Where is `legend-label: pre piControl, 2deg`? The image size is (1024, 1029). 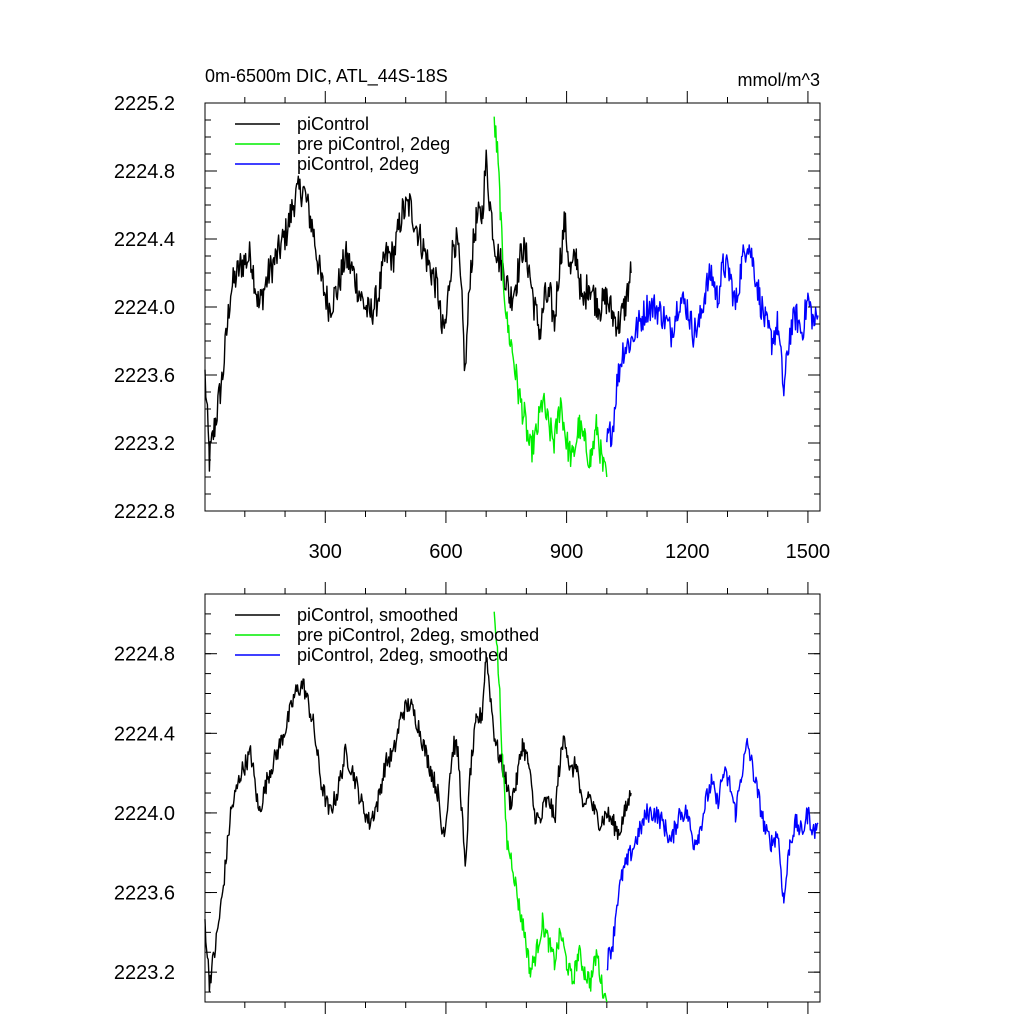
legend-label: pre piControl, 2deg is located at coordinates (373, 144).